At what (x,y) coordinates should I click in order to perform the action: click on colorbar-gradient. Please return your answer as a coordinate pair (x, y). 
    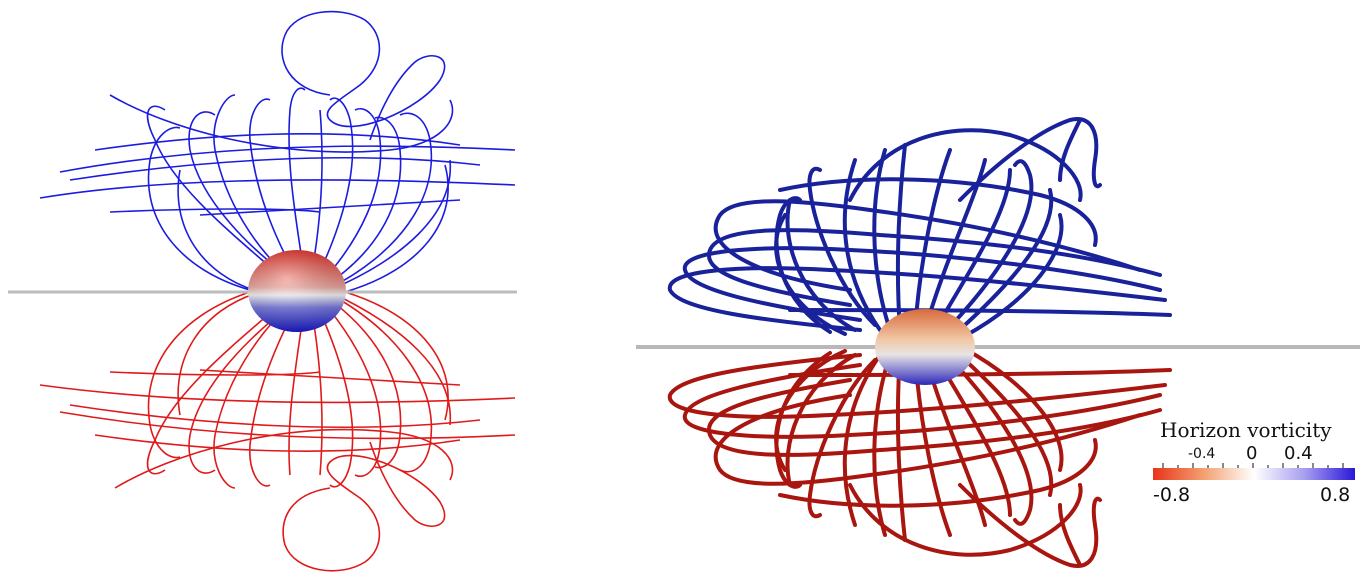
    Looking at the image, I should click on (1254, 474).